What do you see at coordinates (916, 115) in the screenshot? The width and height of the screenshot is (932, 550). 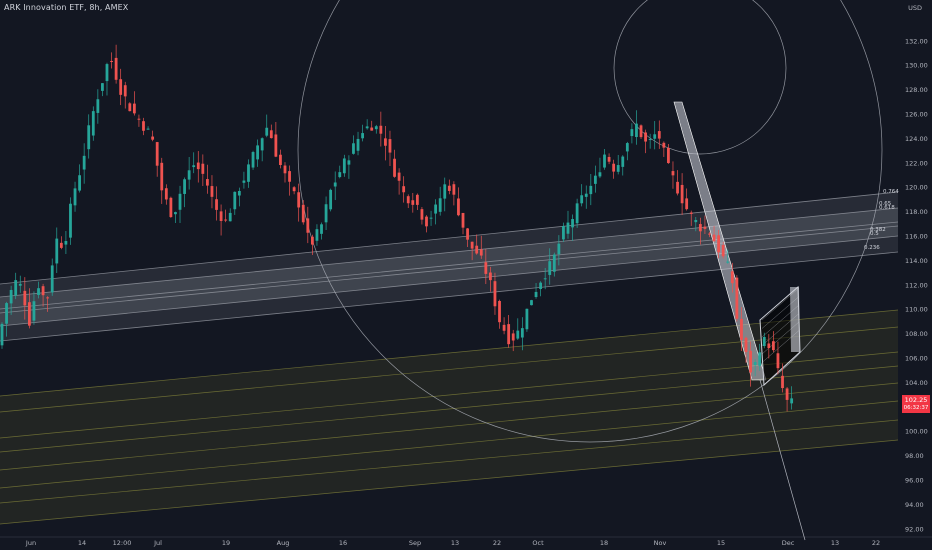 I see `price-tick-label: 126.00` at bounding box center [916, 115].